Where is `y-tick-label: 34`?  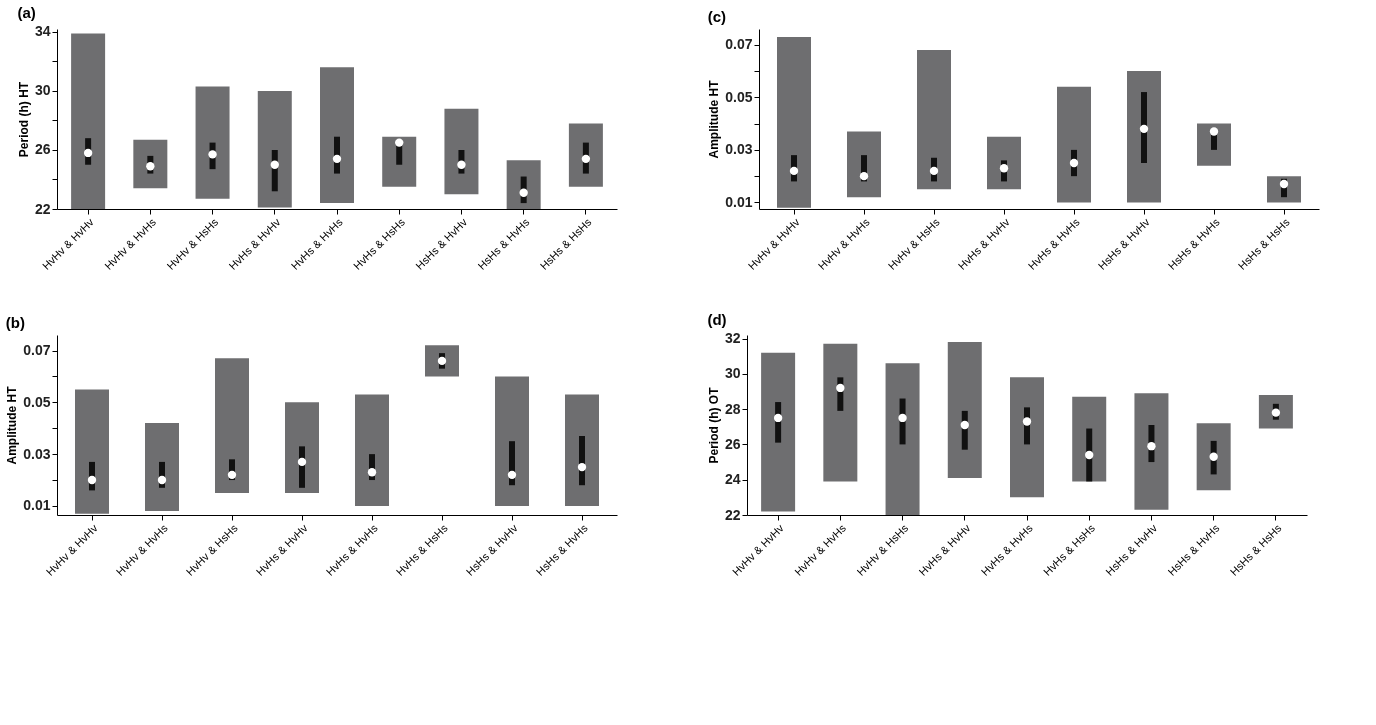
y-tick-label: 34 is located at coordinates (42, 31).